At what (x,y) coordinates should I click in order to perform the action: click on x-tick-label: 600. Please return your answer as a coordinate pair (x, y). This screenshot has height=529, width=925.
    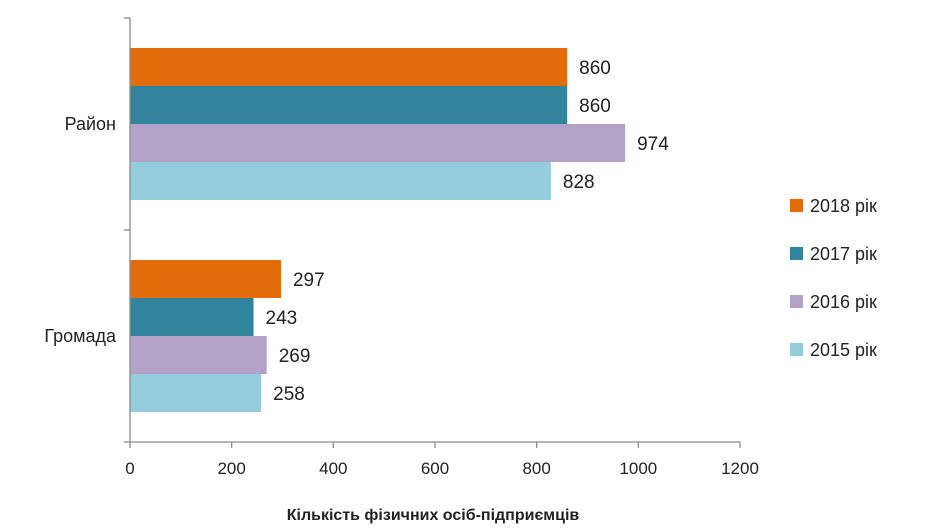
    Looking at the image, I should click on (435, 468).